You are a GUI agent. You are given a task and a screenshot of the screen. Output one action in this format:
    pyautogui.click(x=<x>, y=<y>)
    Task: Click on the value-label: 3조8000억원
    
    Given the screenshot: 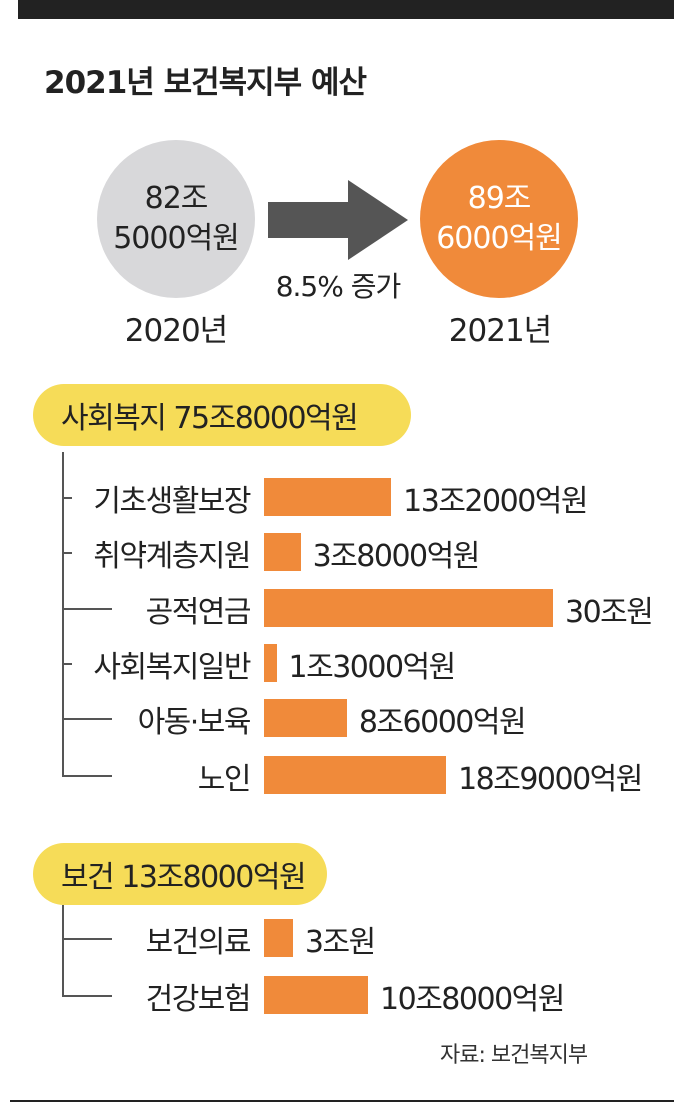 What is the action you would take?
    pyautogui.click(x=396, y=556)
    